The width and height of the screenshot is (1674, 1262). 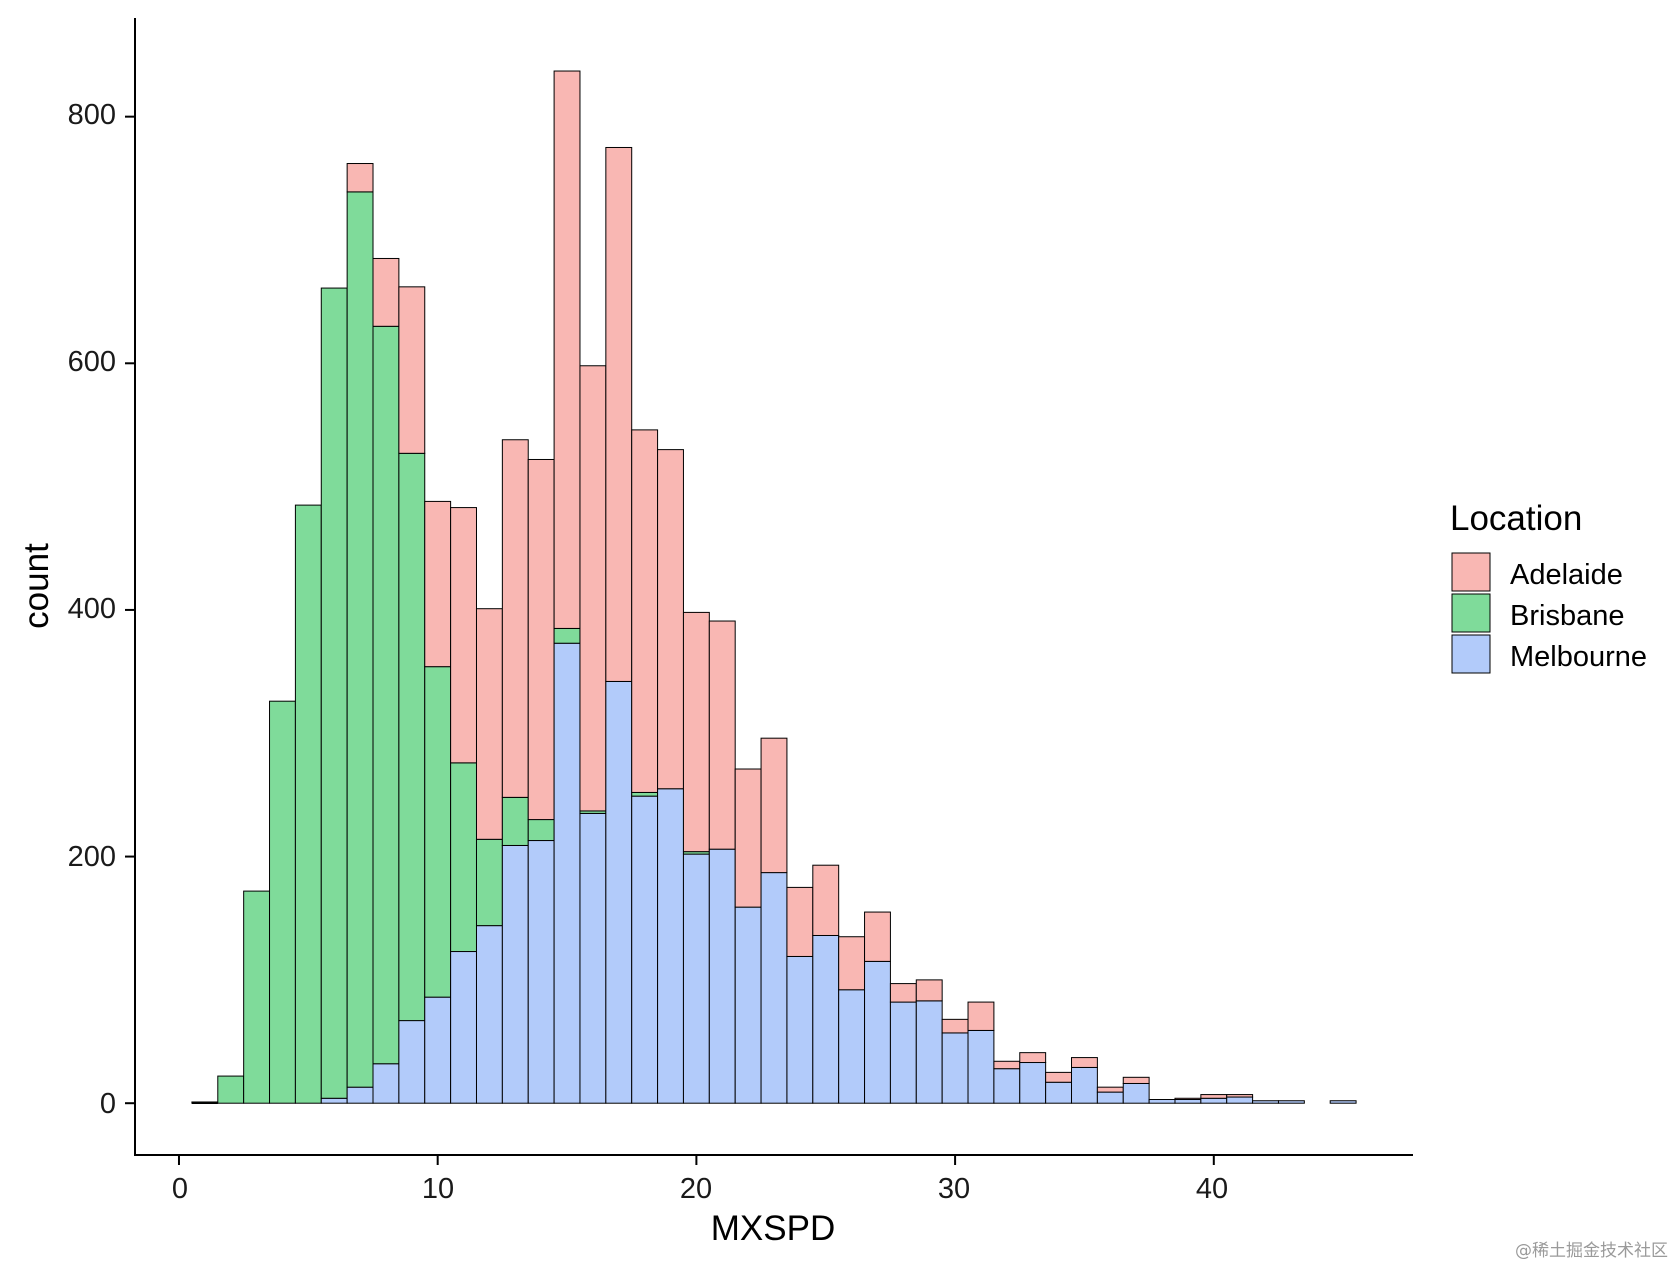 I want to click on legend-key-melbourne, so click(x=1471, y=654).